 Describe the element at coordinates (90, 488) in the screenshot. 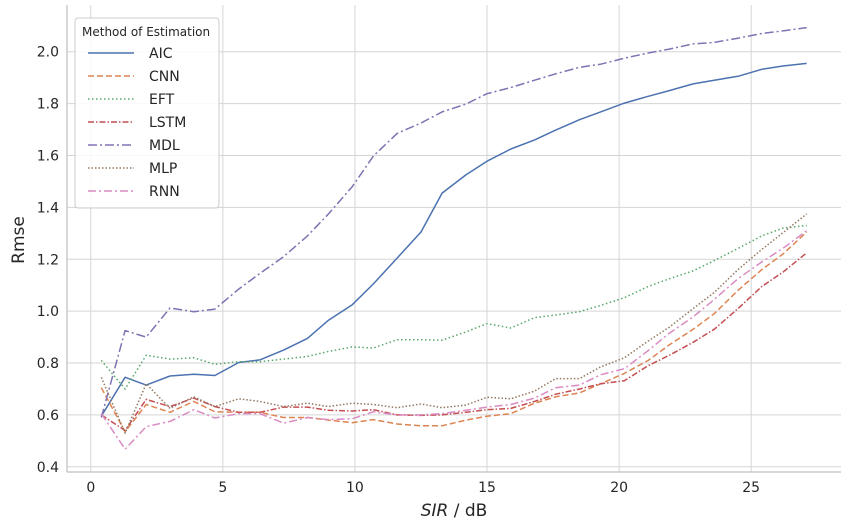

I see `x-tick-label: 0` at that location.